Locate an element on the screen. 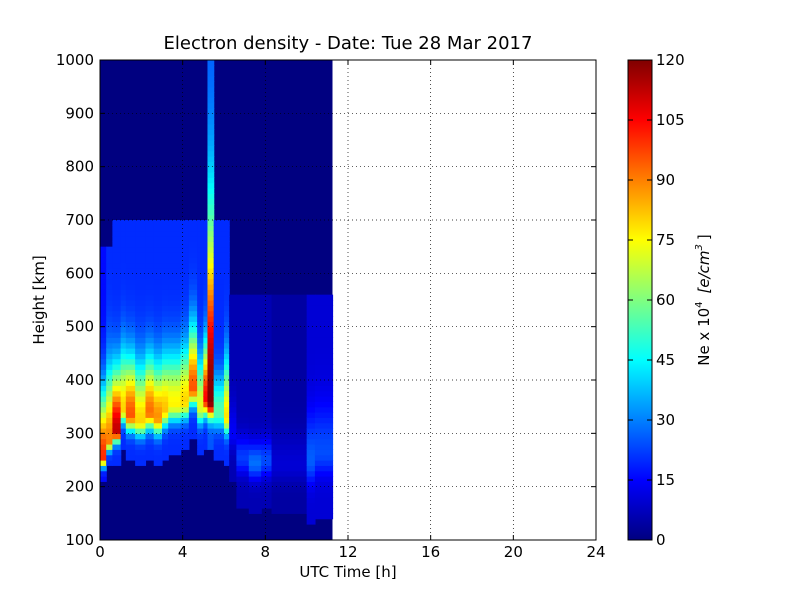  colorbar-tick-label: 105 is located at coordinates (670, 120).